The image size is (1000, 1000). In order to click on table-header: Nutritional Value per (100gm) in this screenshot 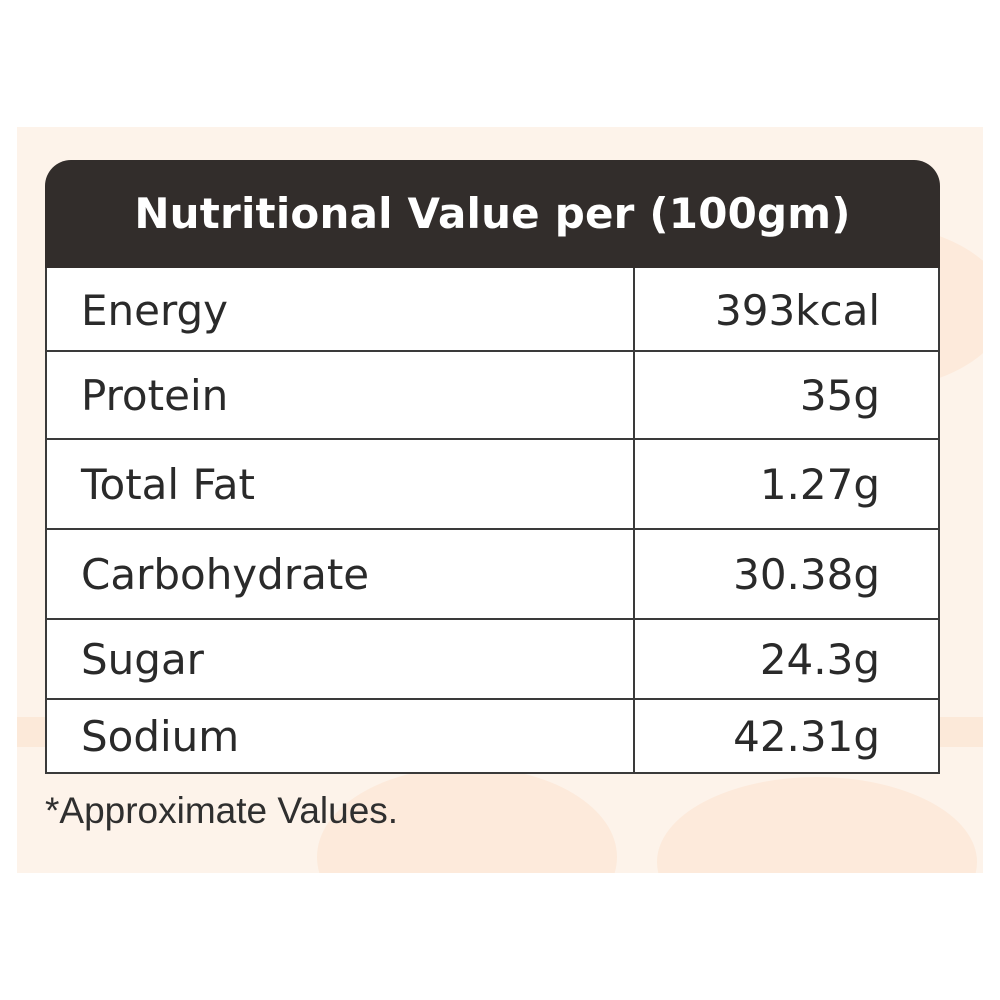, I will do `click(492, 214)`.